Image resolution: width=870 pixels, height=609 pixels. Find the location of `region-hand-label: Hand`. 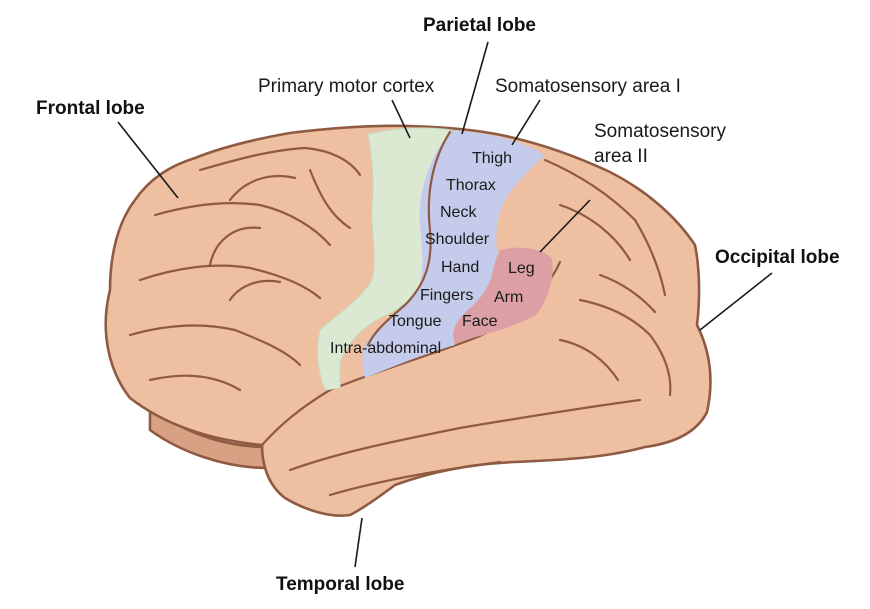

region-hand-label: Hand is located at coordinates (460, 267).